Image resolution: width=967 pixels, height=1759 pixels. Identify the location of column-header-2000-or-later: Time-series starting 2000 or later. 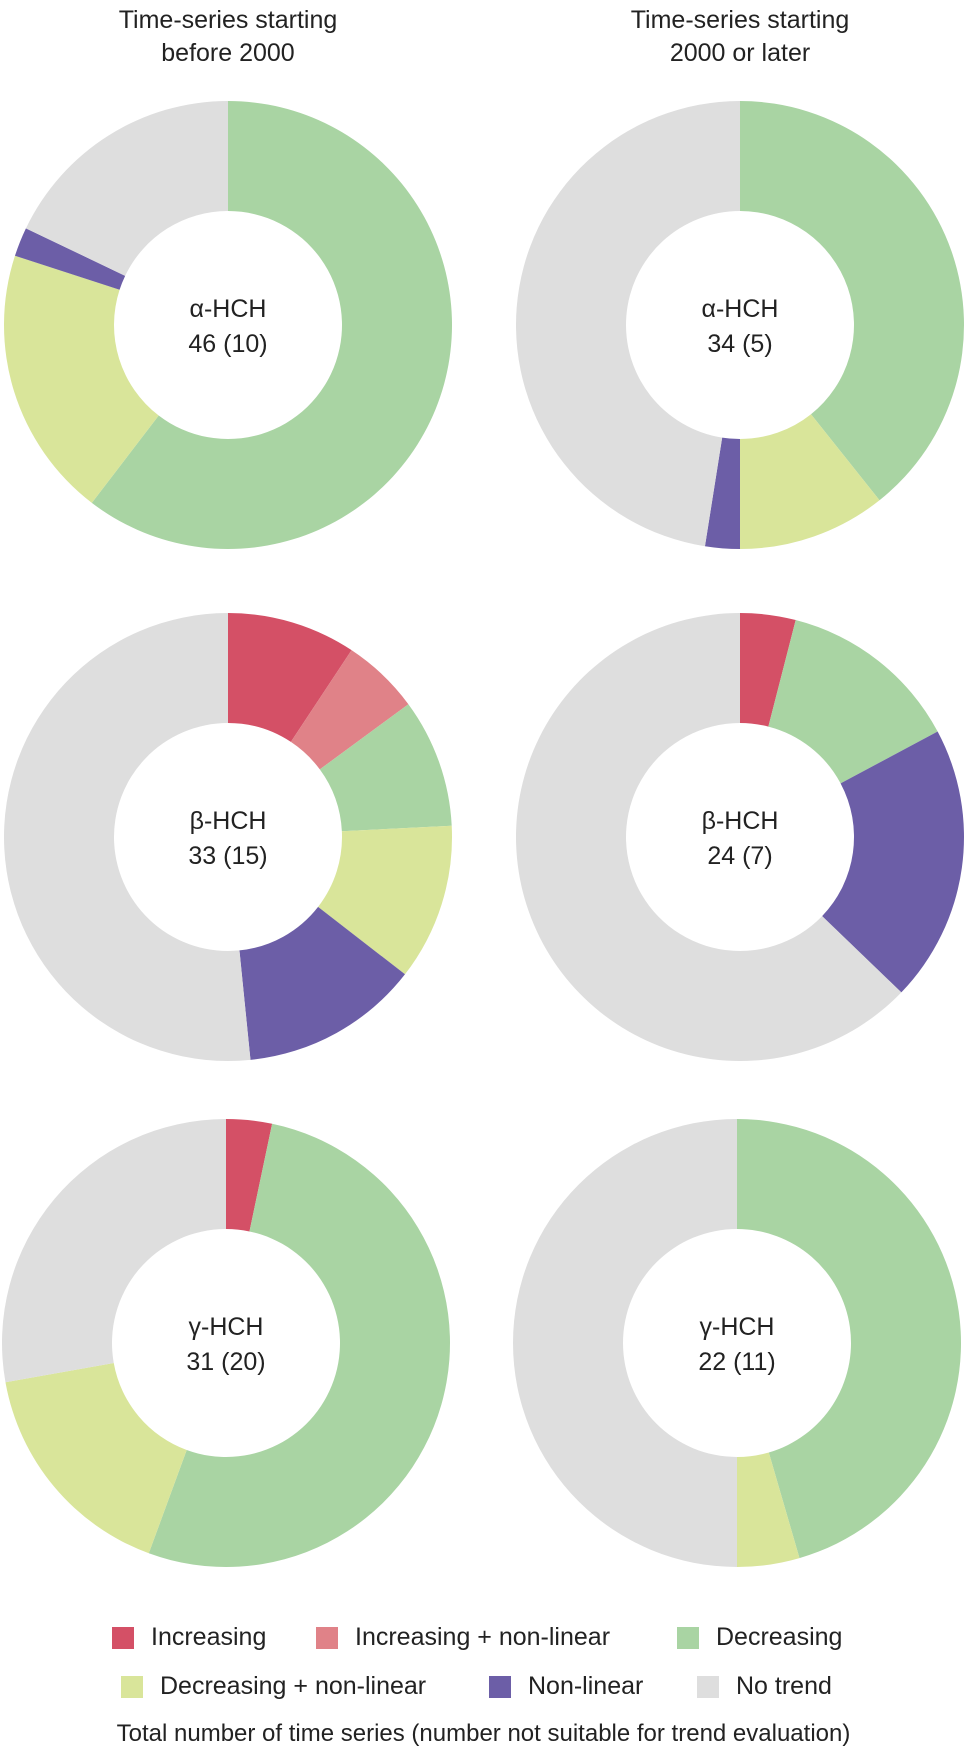
(740, 37).